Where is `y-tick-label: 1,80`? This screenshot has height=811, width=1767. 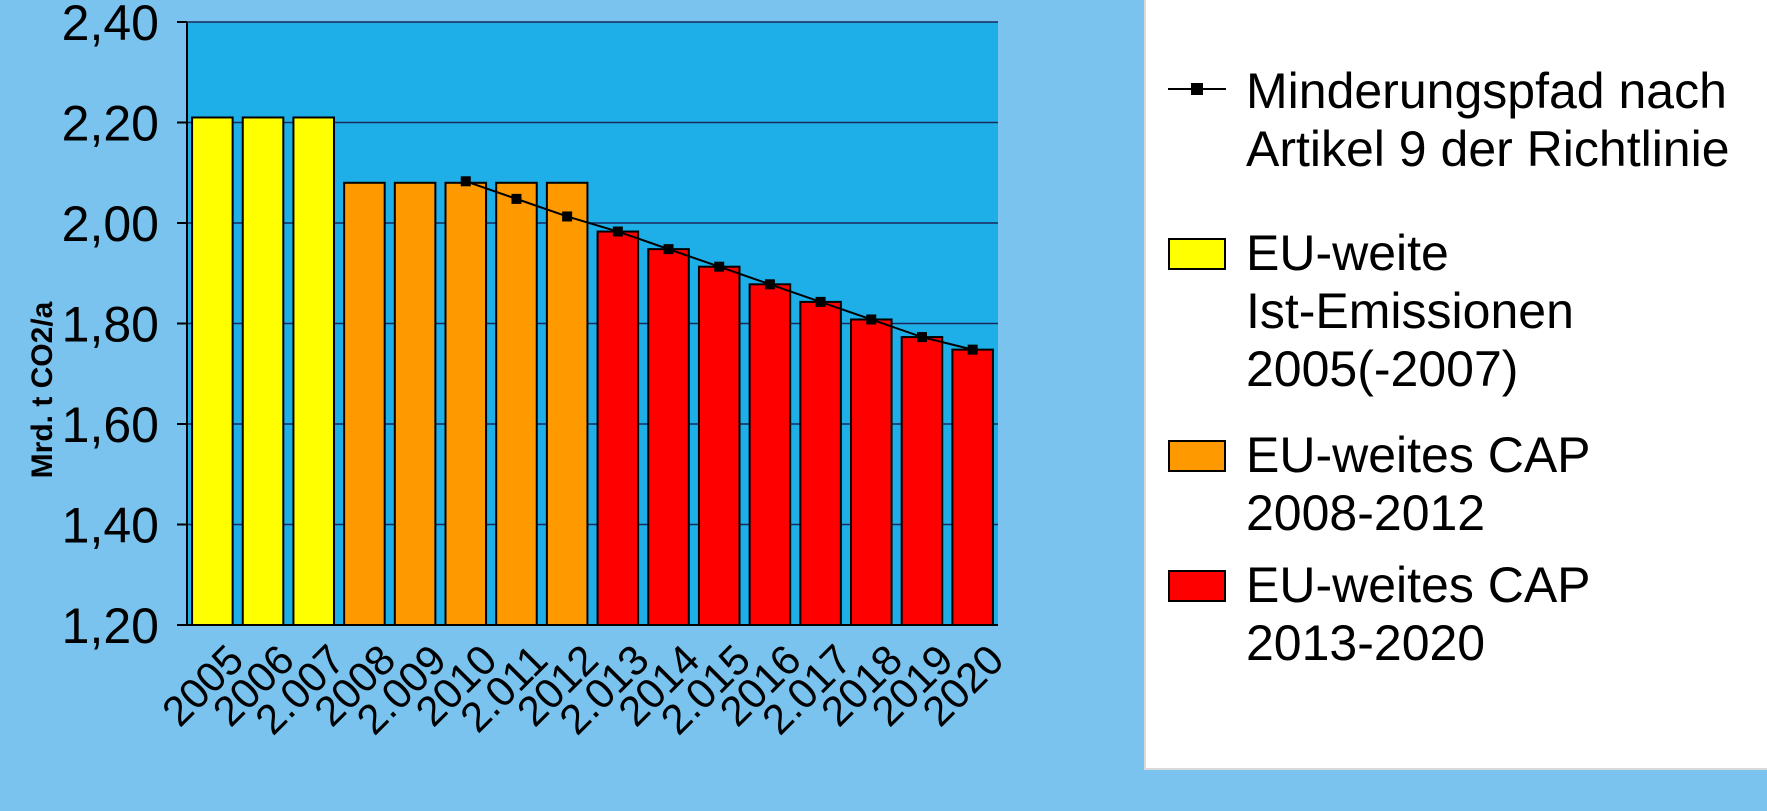
y-tick-label: 1,80 is located at coordinates (110, 325).